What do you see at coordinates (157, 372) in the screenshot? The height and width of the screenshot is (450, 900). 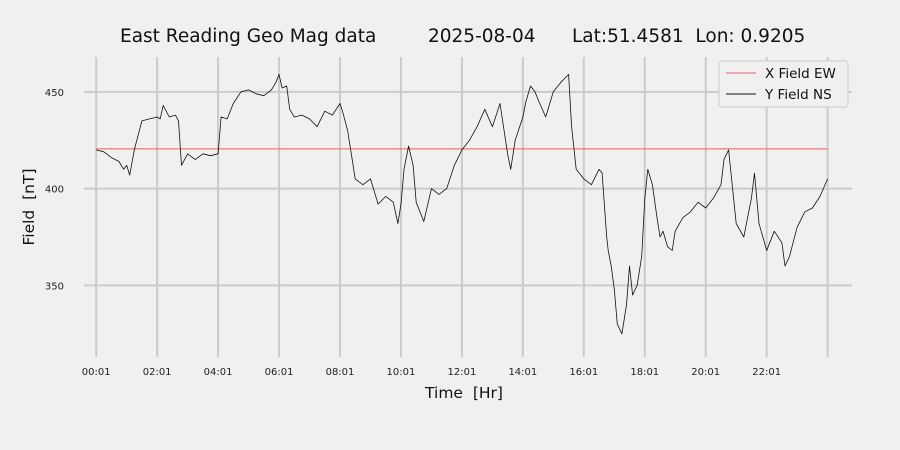 I see `x-tick-label: 02:01` at bounding box center [157, 372].